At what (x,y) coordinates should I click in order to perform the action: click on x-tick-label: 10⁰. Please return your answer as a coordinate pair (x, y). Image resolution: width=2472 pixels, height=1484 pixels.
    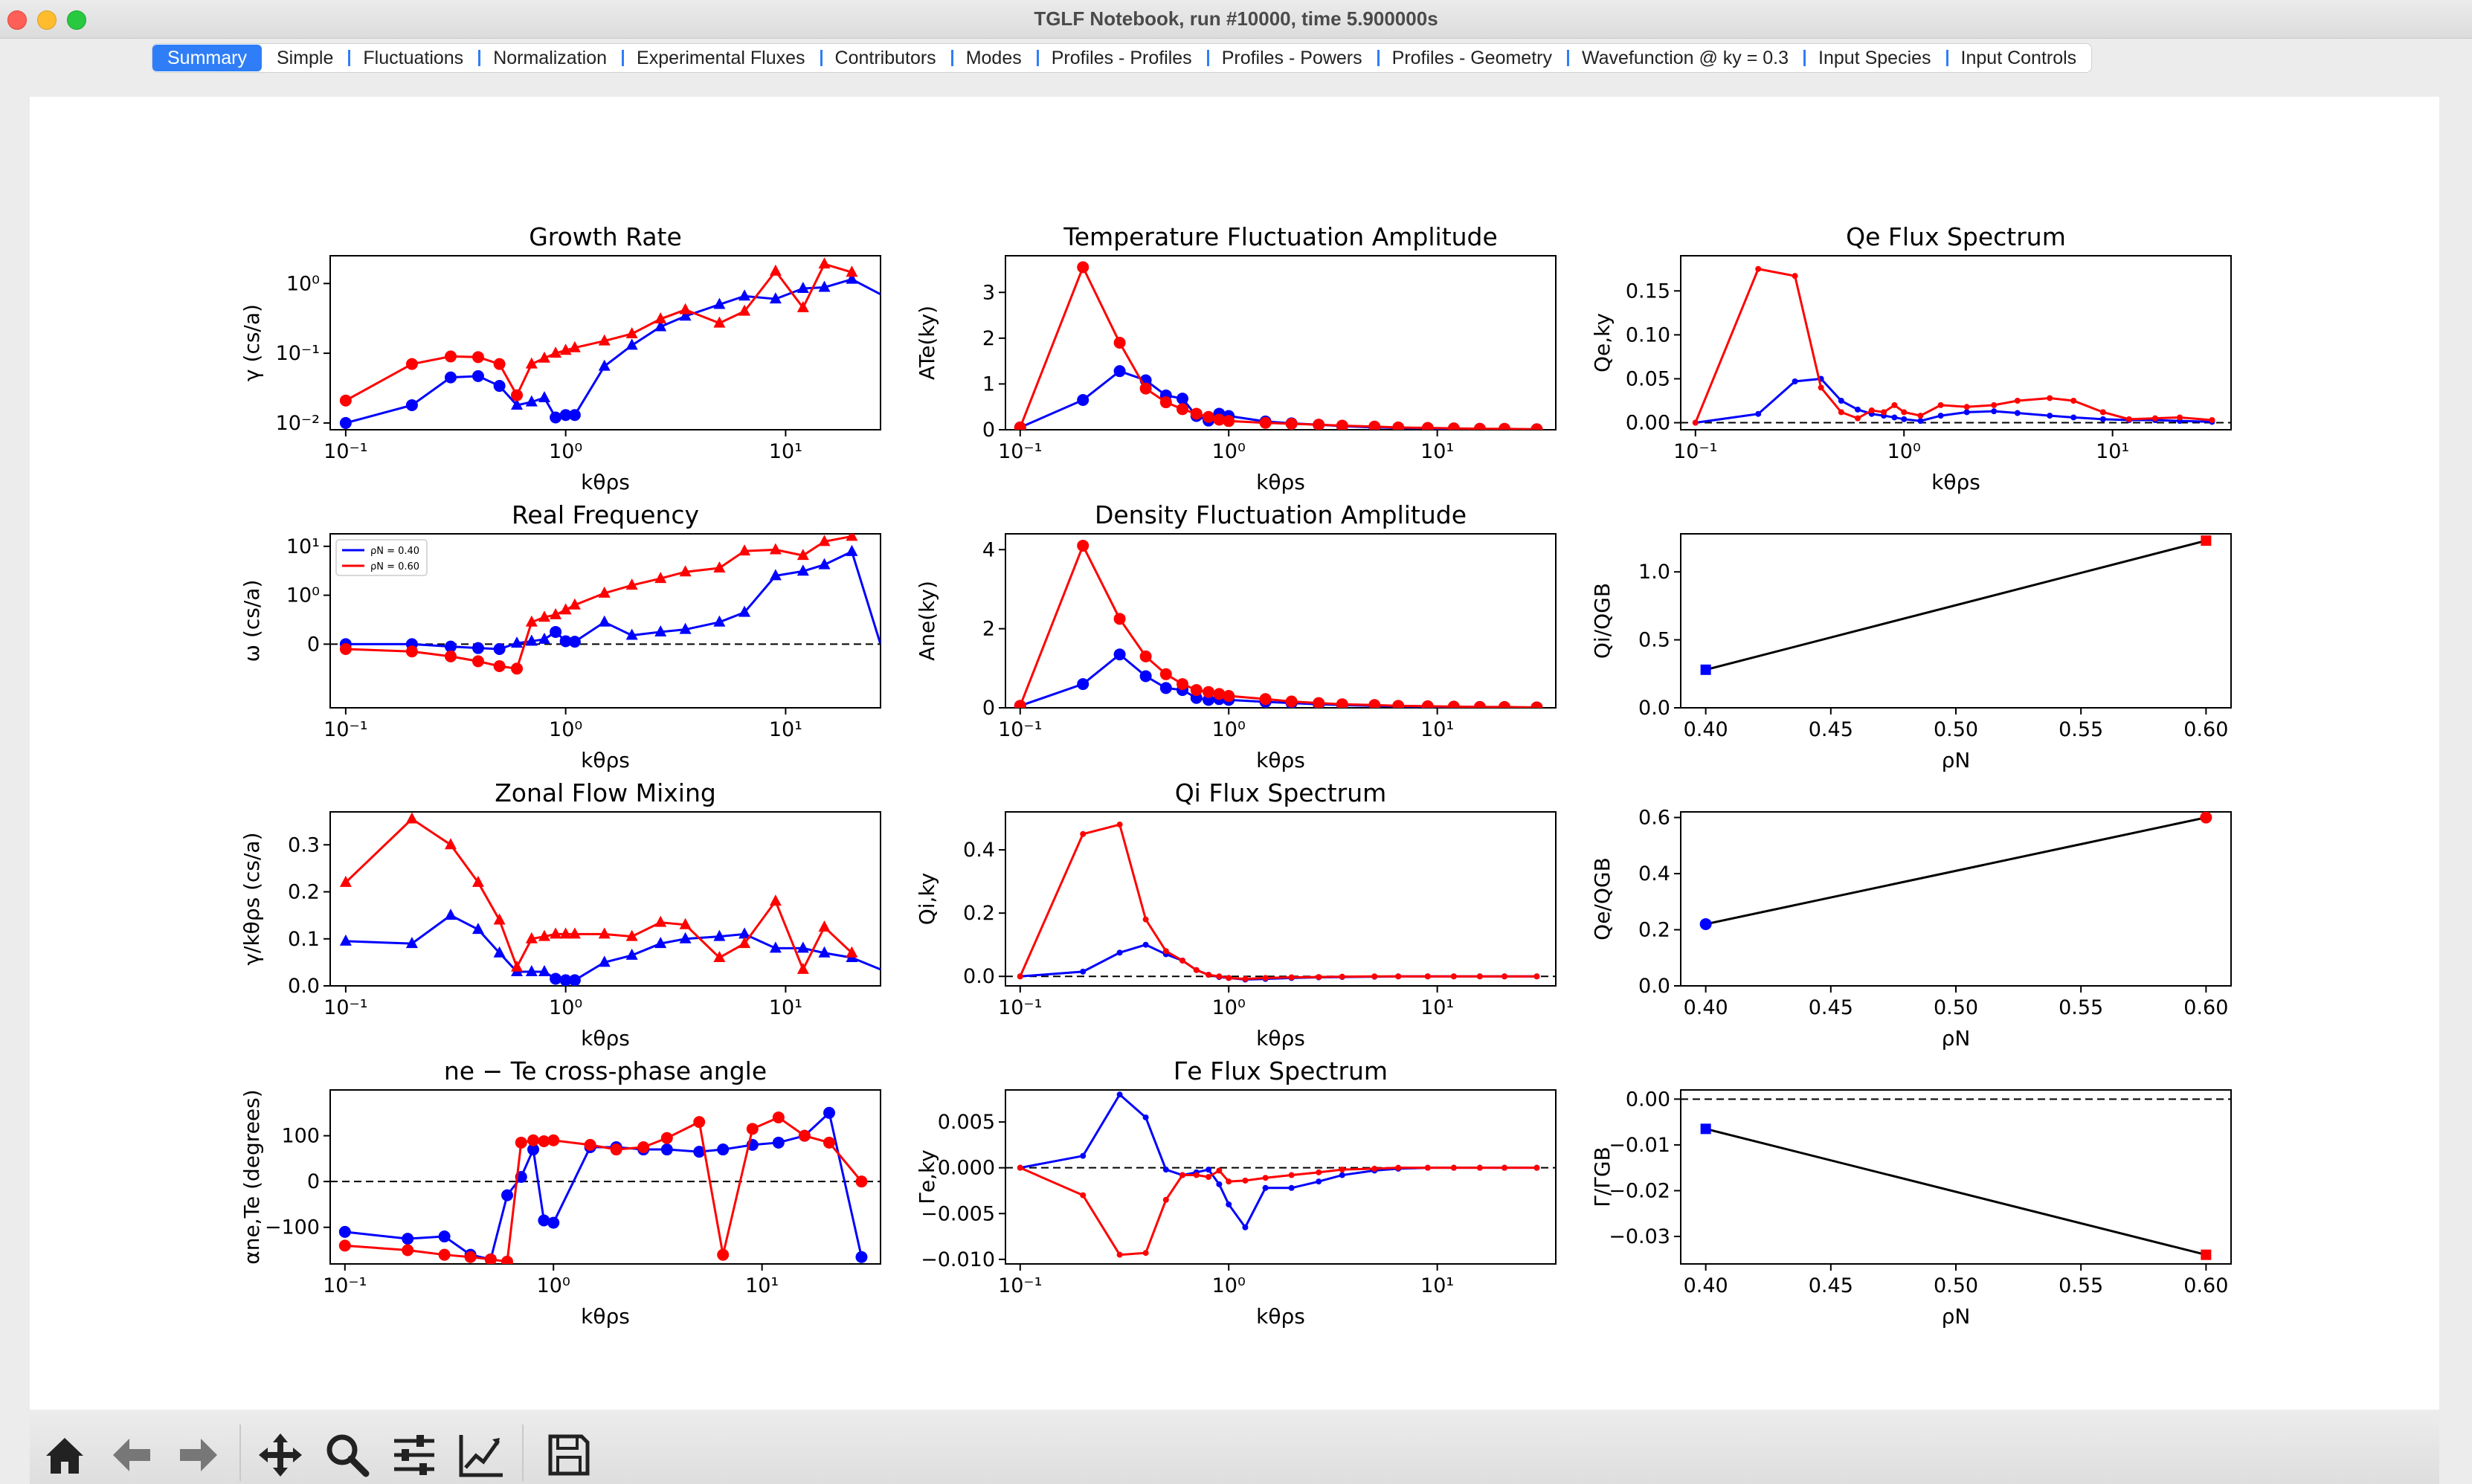
    Looking at the image, I should click on (1229, 1007).